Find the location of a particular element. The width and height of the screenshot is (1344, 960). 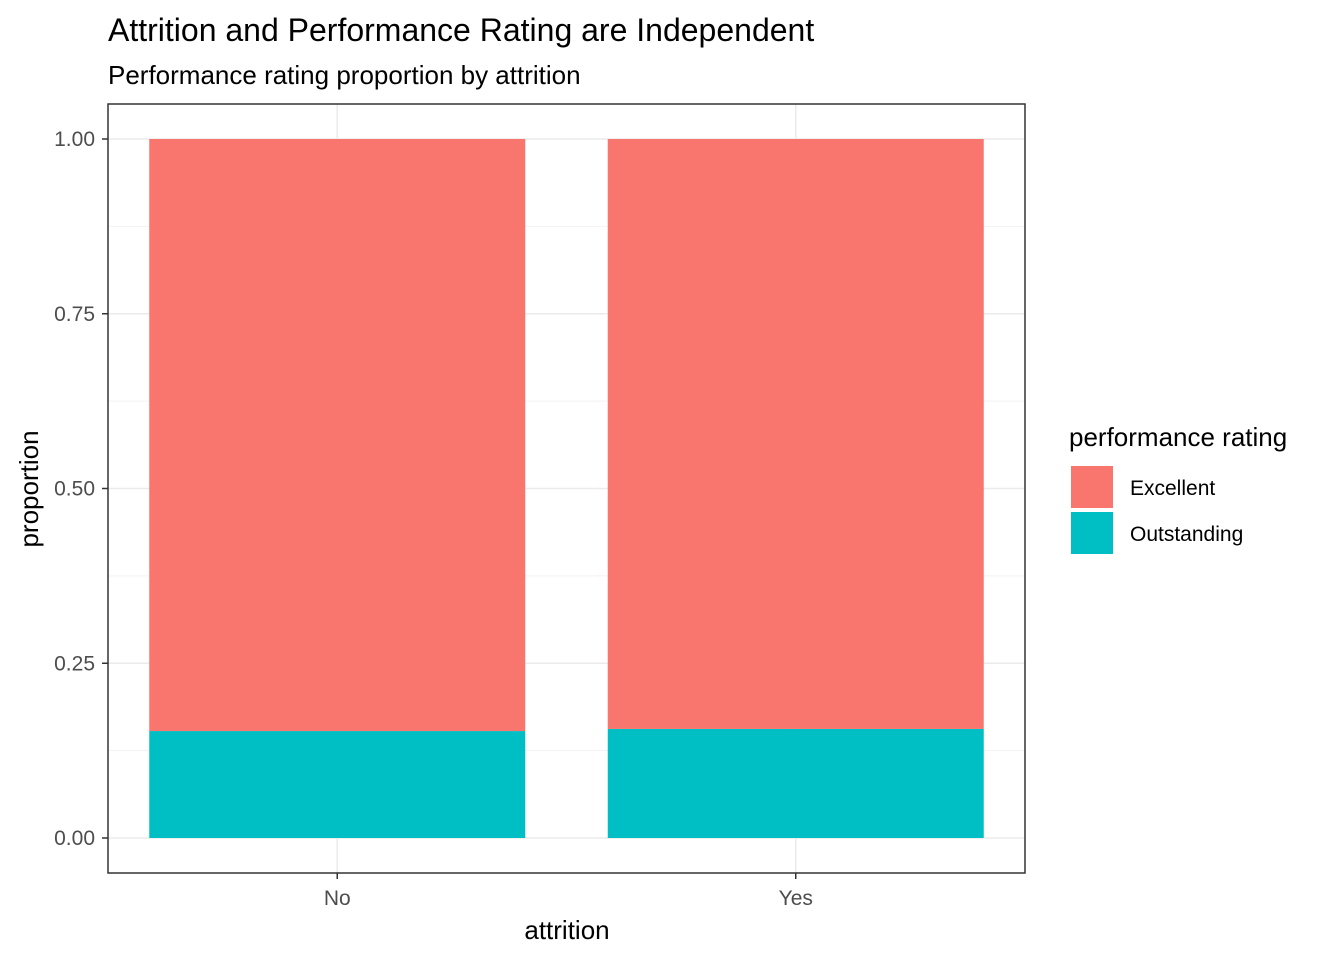

bar-no-outstanding is located at coordinates (337, 784).